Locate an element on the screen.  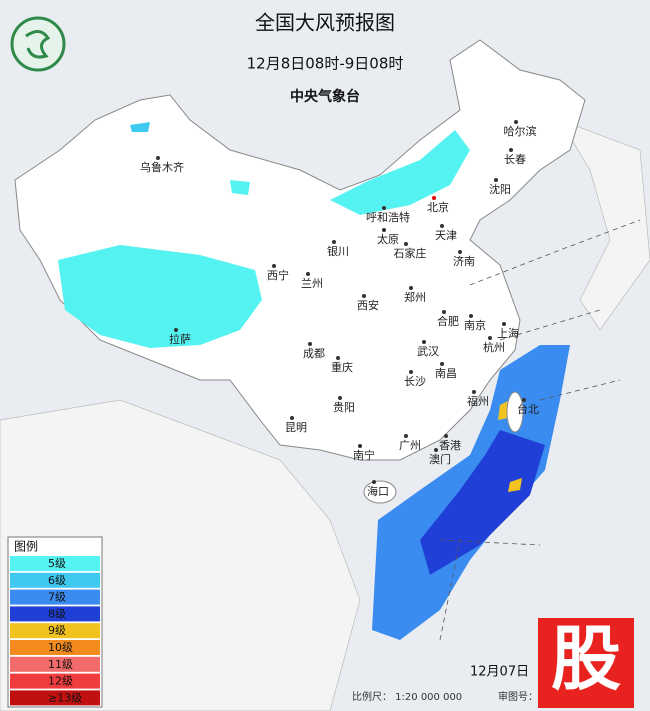
issue-time: 12月07日 is located at coordinates (499, 672).